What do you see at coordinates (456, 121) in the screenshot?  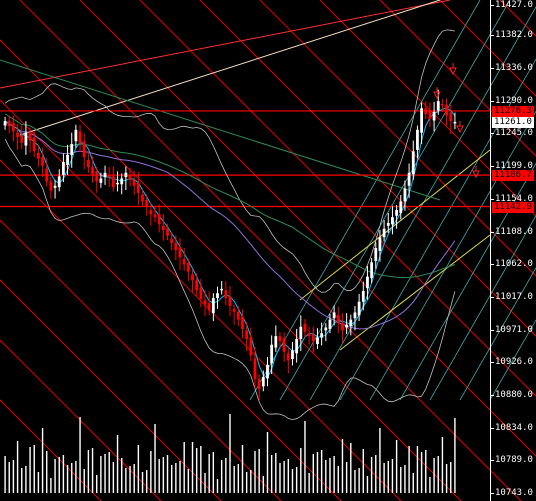 I see `signal-arrows` at bounding box center [456, 121].